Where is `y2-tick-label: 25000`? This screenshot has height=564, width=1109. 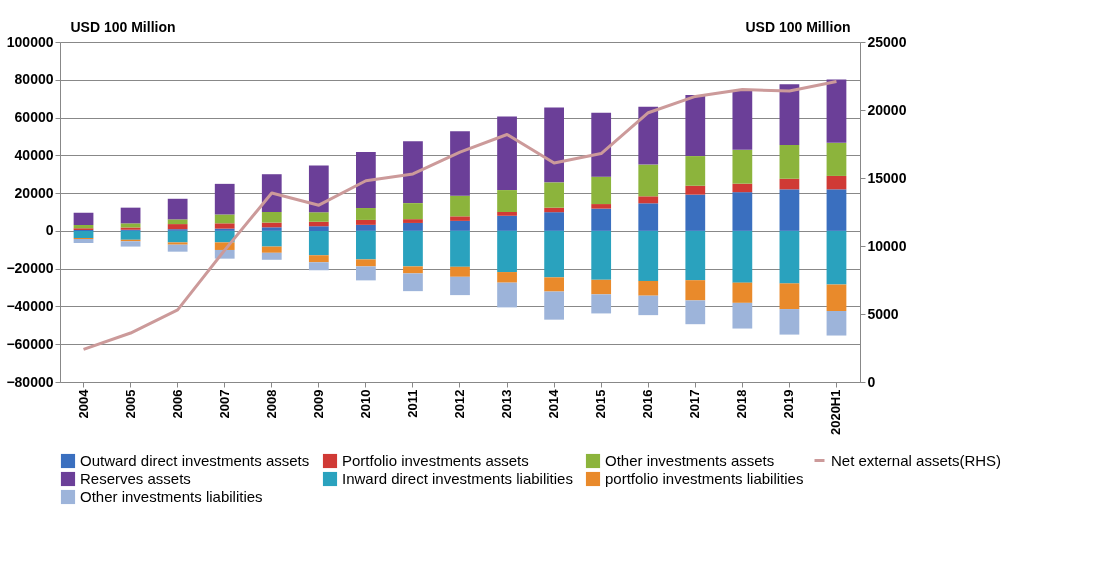 y2-tick-label: 25000 is located at coordinates (887, 41).